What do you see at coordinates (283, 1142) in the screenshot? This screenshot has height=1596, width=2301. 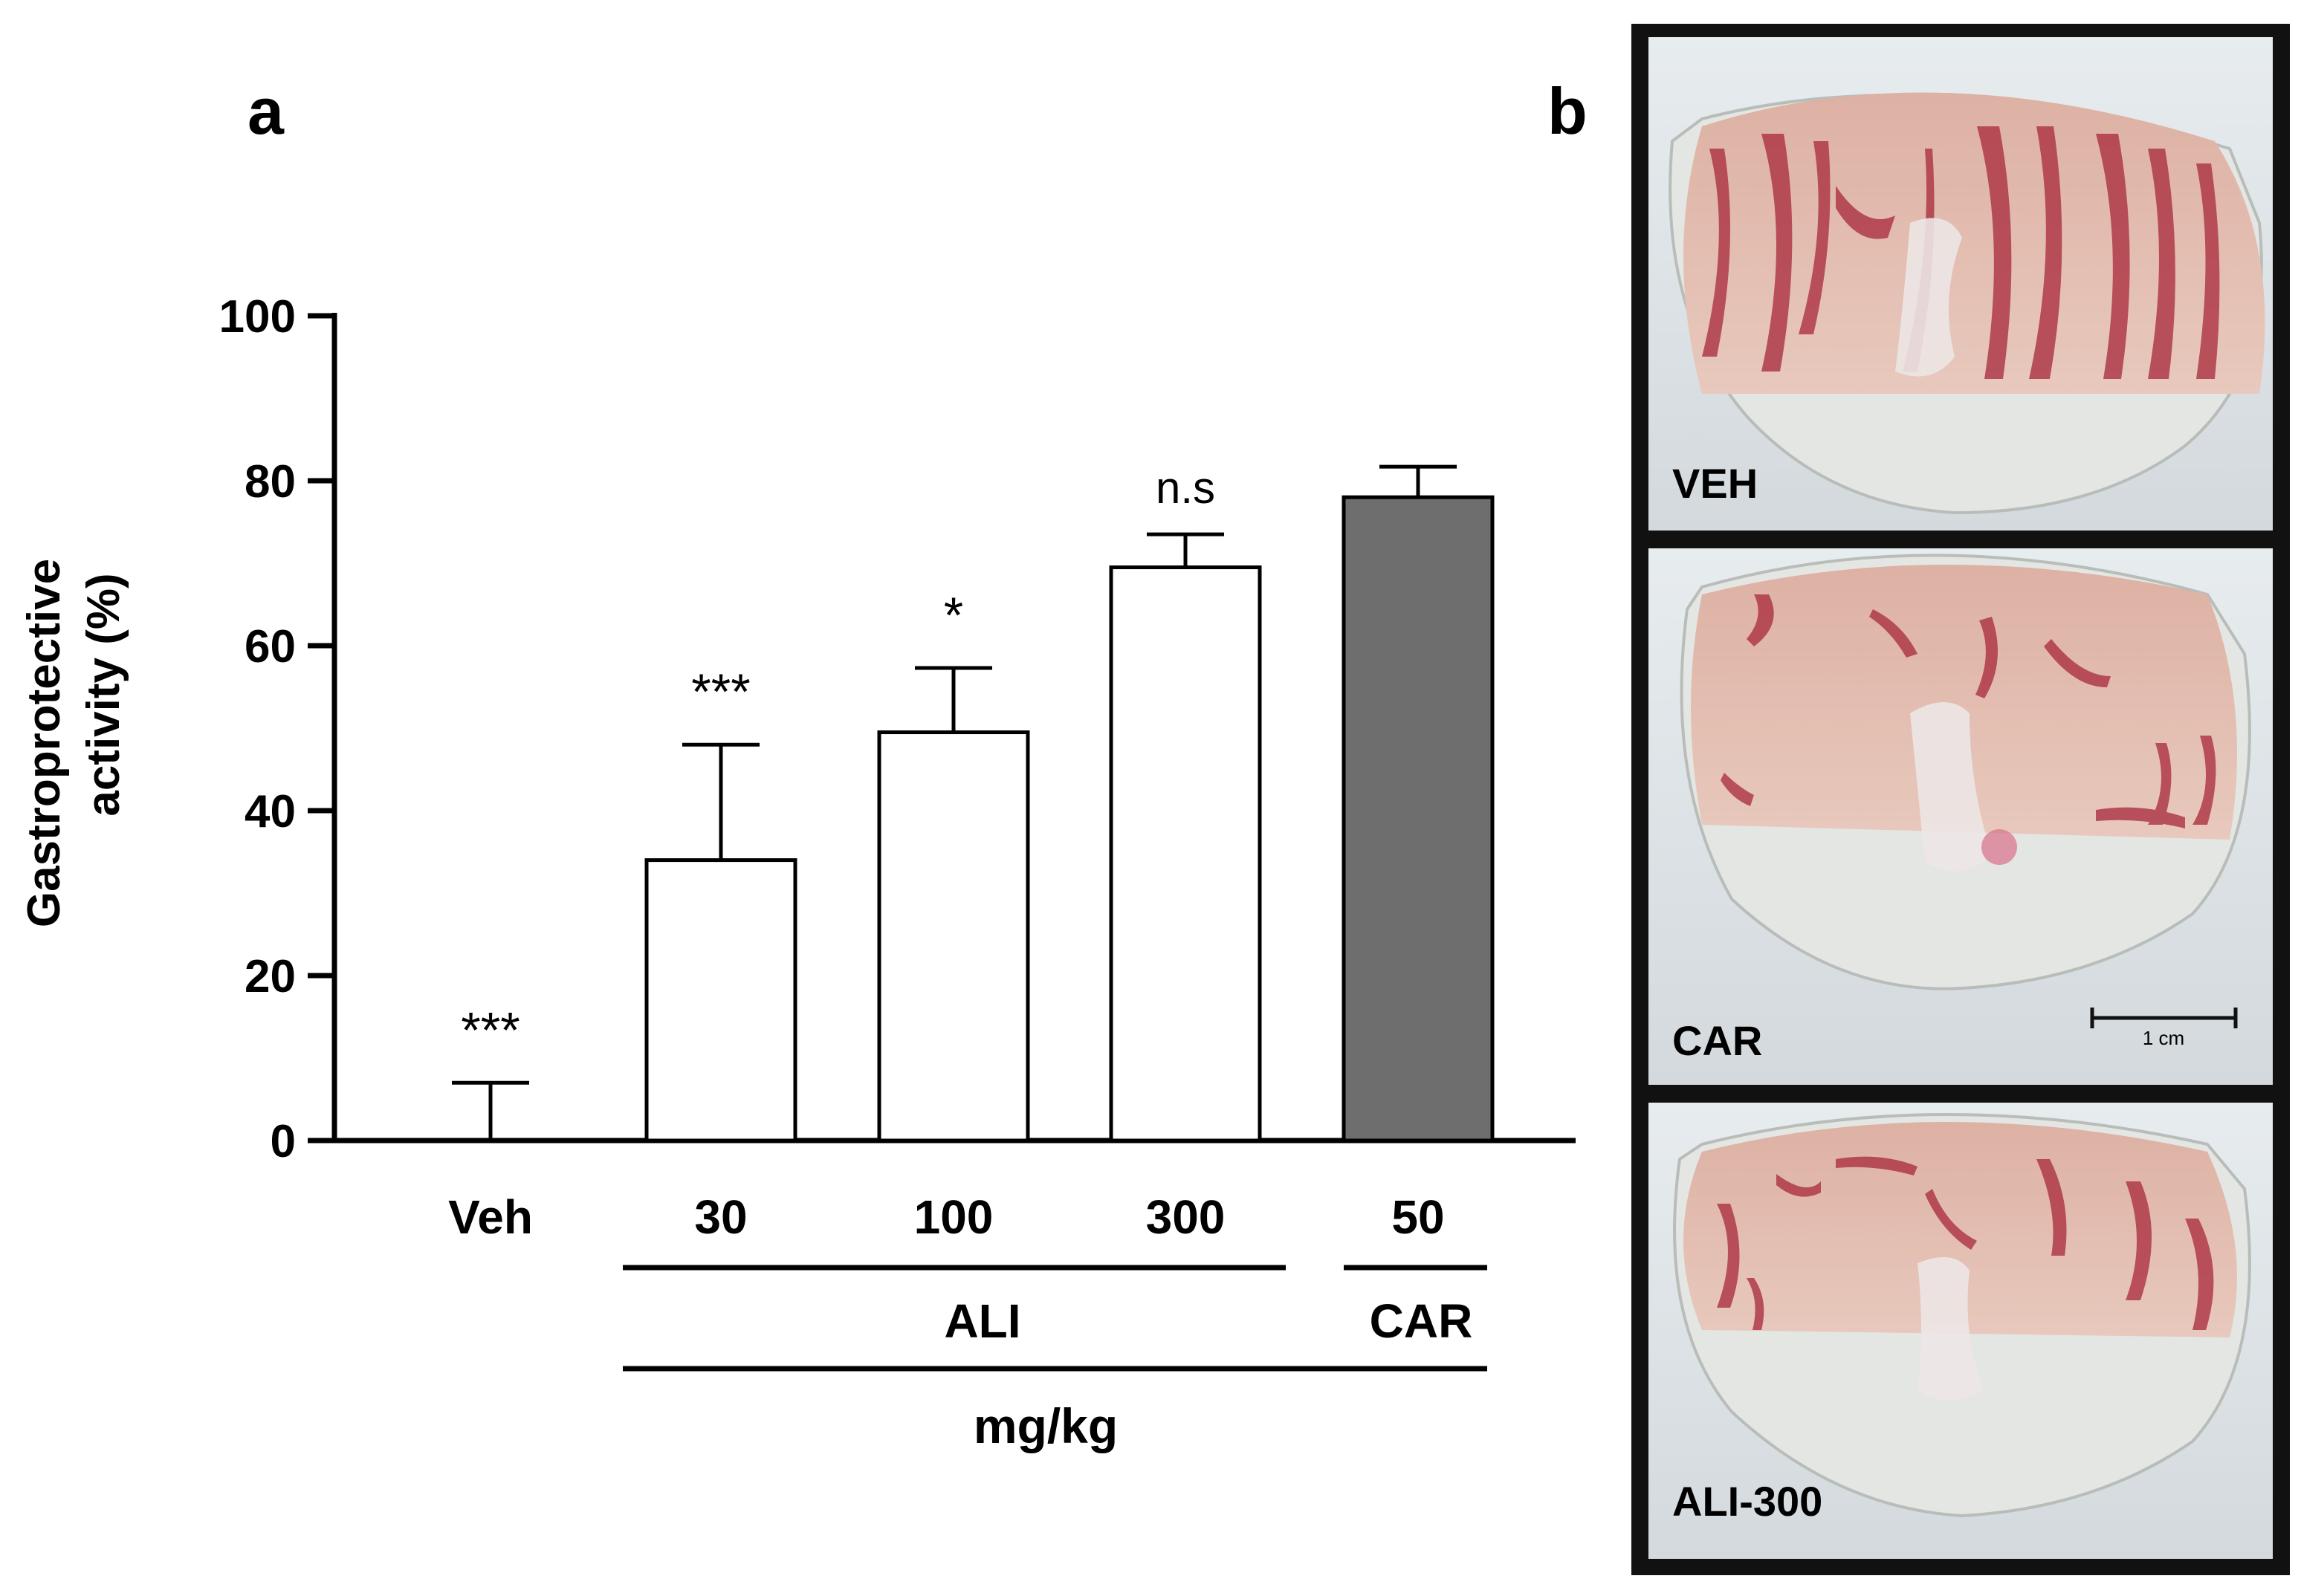 I see `y-tick-label: 0` at bounding box center [283, 1142].